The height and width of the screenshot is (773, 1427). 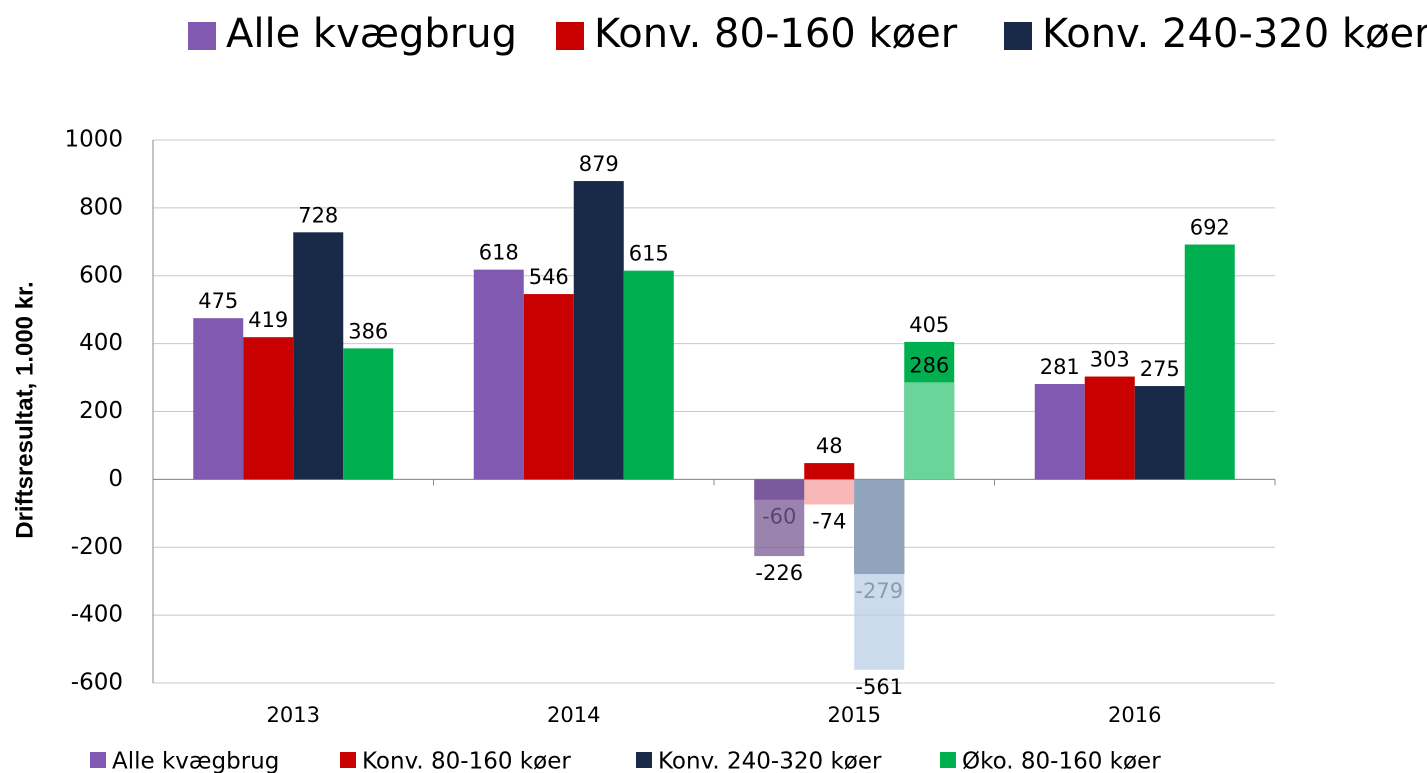 I want to click on data-label: 546, so click(x=549, y=277).